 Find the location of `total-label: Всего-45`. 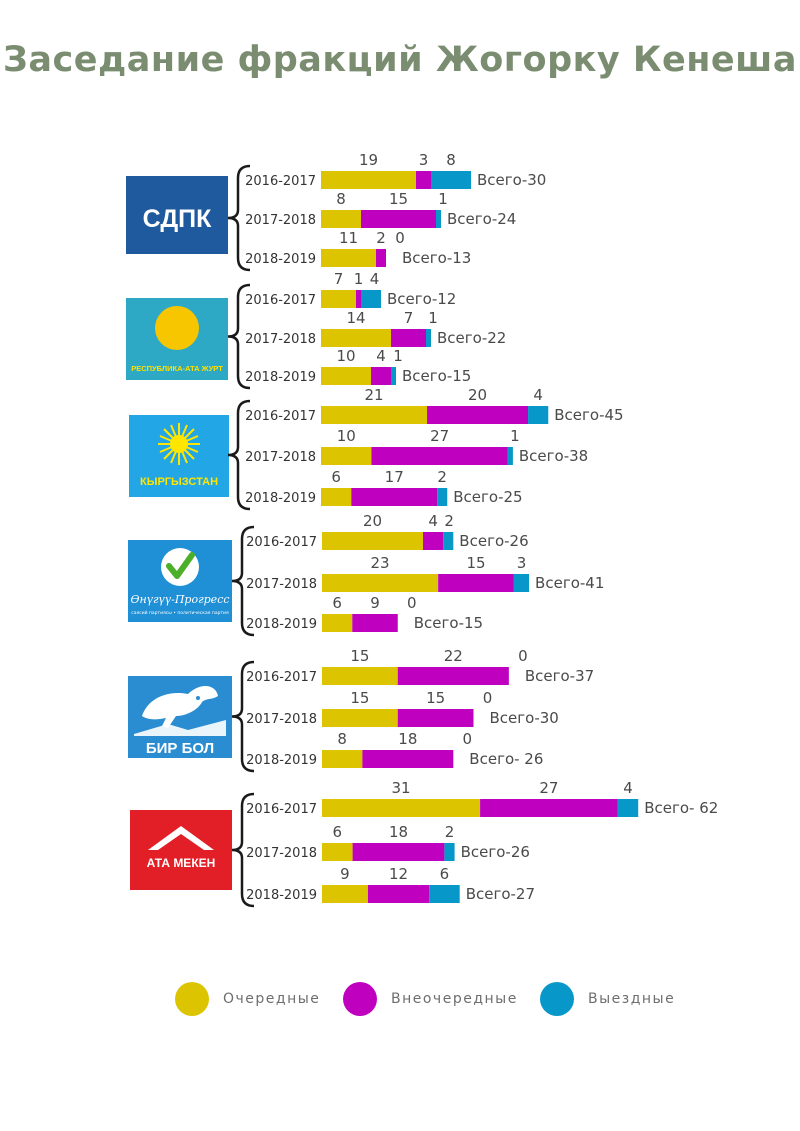

total-label: Всего-45 is located at coordinates (588, 415).